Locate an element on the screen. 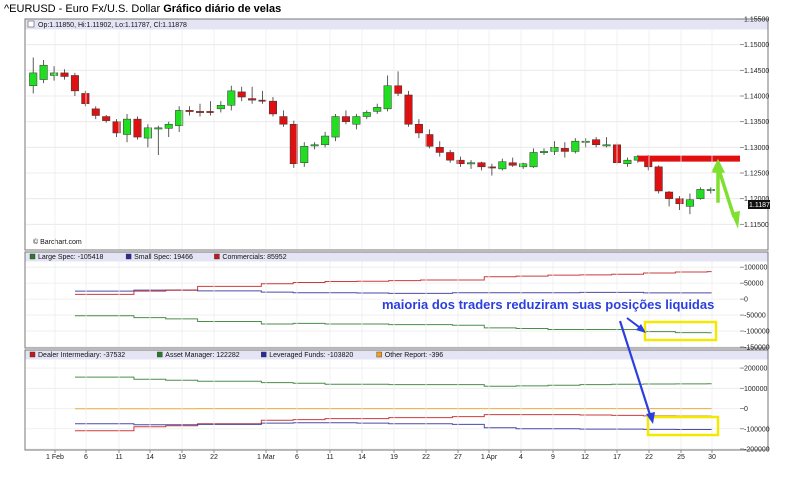 The height and width of the screenshot is (479, 796). x-tick-label: 25 is located at coordinates (681, 457).